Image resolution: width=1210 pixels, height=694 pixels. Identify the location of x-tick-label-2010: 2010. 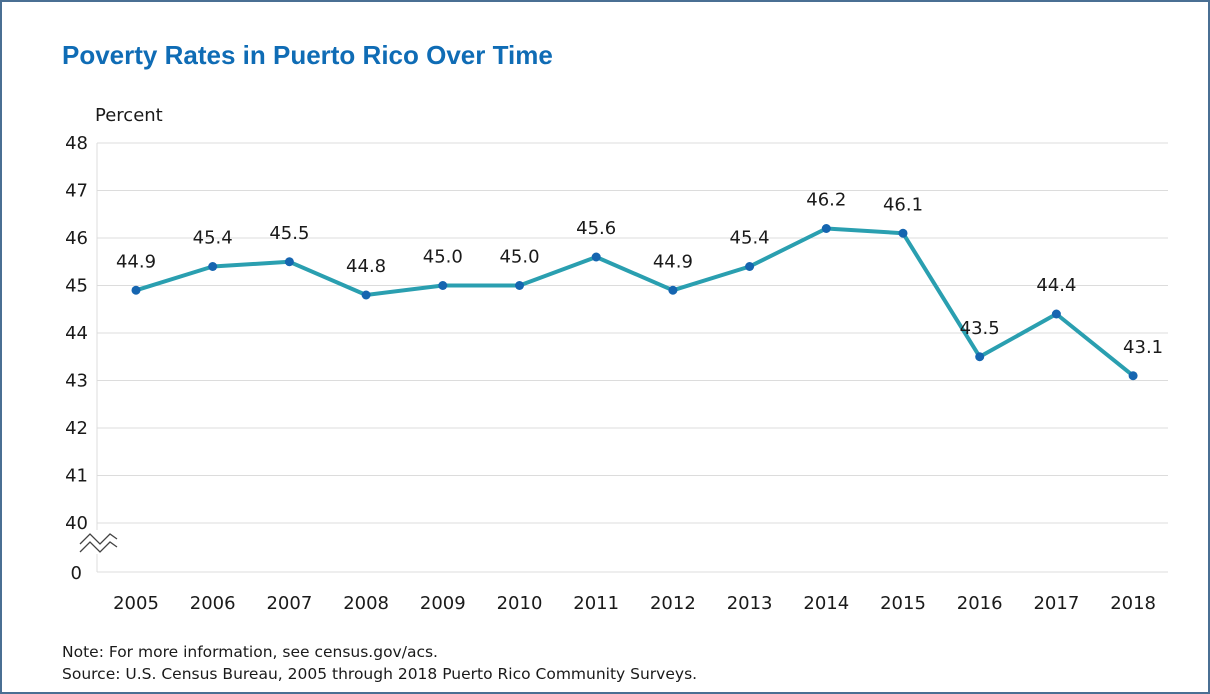
(520, 603).